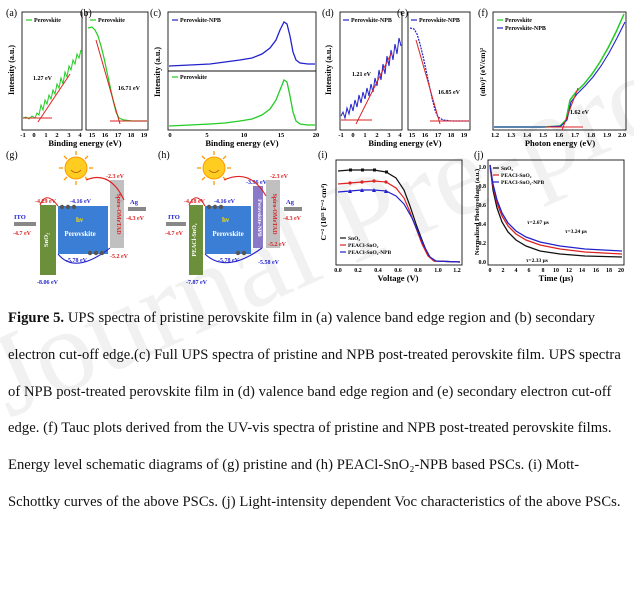 Image resolution: width=634 pixels, height=603 pixels. What do you see at coordinates (316, 135) in the screenshot?
I see `panel-c-tick: 20` at bounding box center [316, 135].